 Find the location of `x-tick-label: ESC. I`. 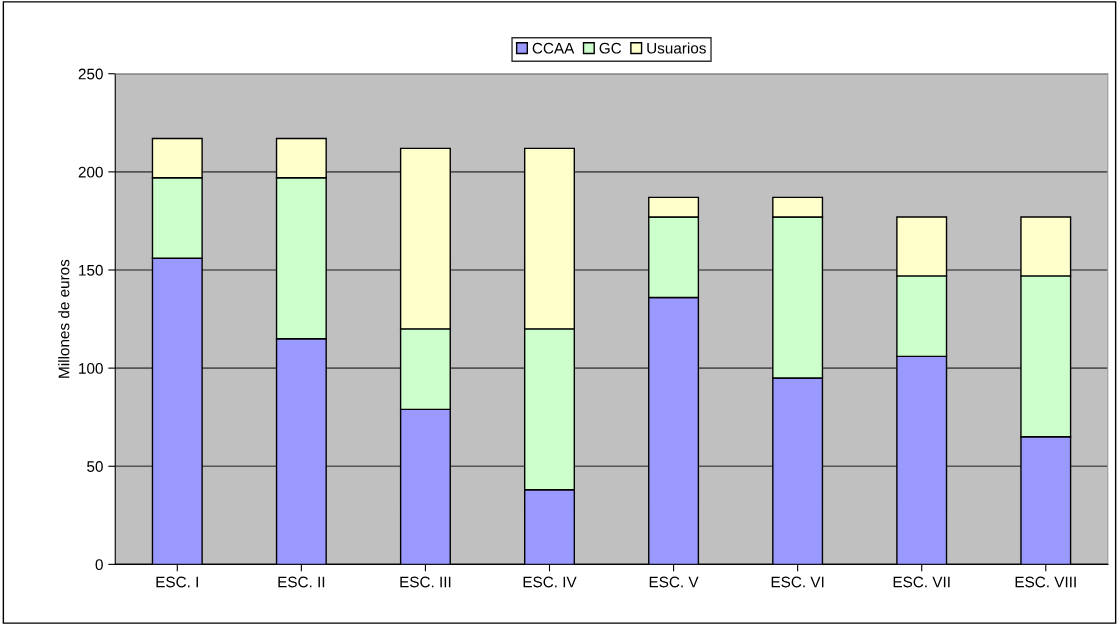

x-tick-label: ESC. I is located at coordinates (177, 582).